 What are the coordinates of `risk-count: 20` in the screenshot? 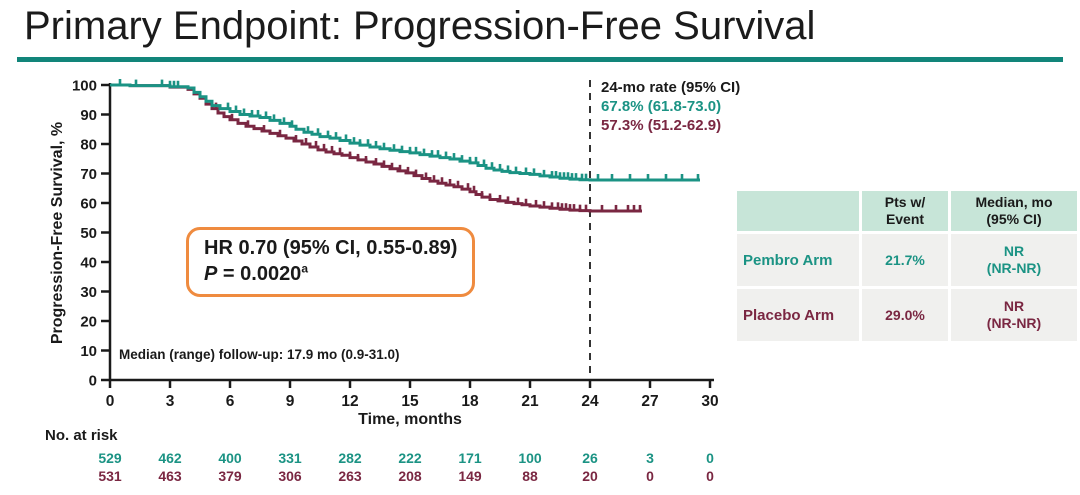 It's located at (590, 476).